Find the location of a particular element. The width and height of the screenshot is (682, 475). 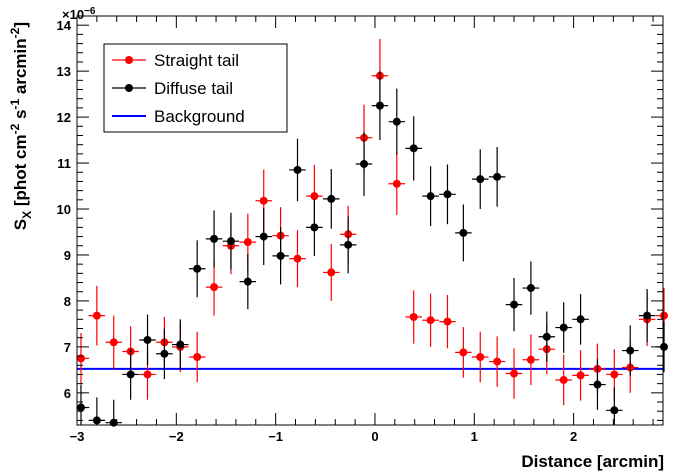

x-tick-label: −3 is located at coordinates (77, 436).